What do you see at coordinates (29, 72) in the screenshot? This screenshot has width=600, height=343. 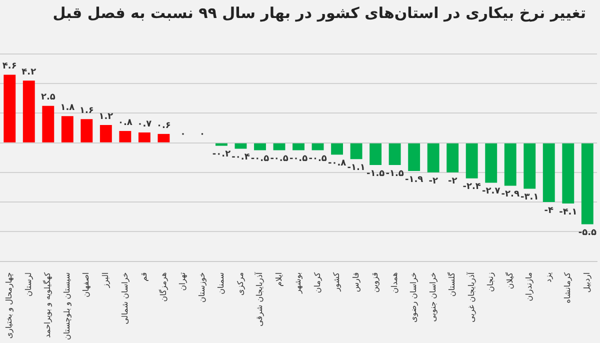 I see `data-label: ۴.۲` at bounding box center [29, 72].